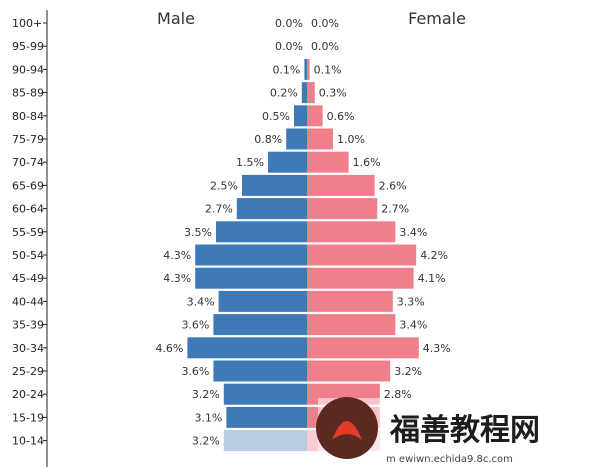 The height and width of the screenshot is (467, 600). I want to click on female-value-label: 3.3%, so click(411, 301).